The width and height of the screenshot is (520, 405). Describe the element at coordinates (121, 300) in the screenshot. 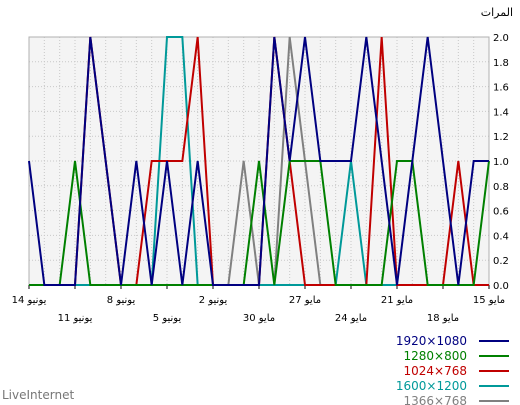

I see `x-tick-label: 8 يونيو` at that location.